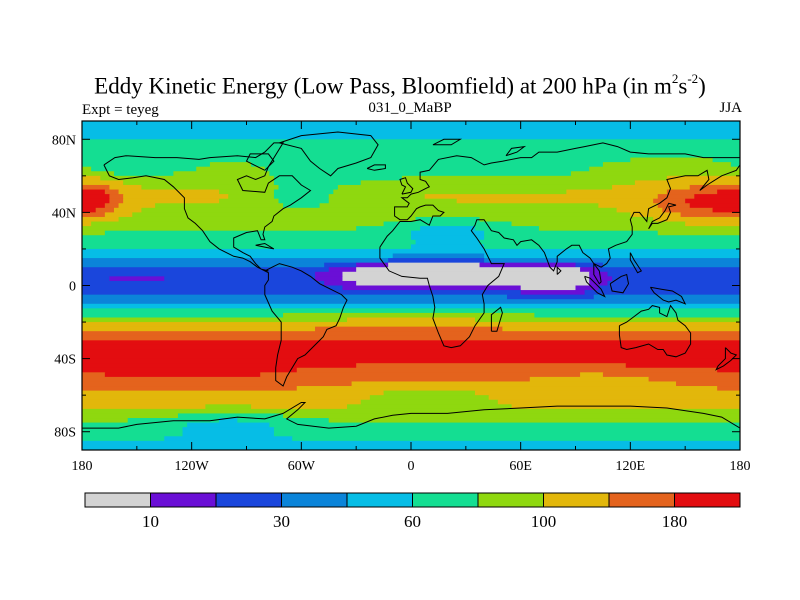 The width and height of the screenshot is (800, 600). Describe the element at coordinates (265, 246) in the screenshot. I see `coastline-cuba` at that location.